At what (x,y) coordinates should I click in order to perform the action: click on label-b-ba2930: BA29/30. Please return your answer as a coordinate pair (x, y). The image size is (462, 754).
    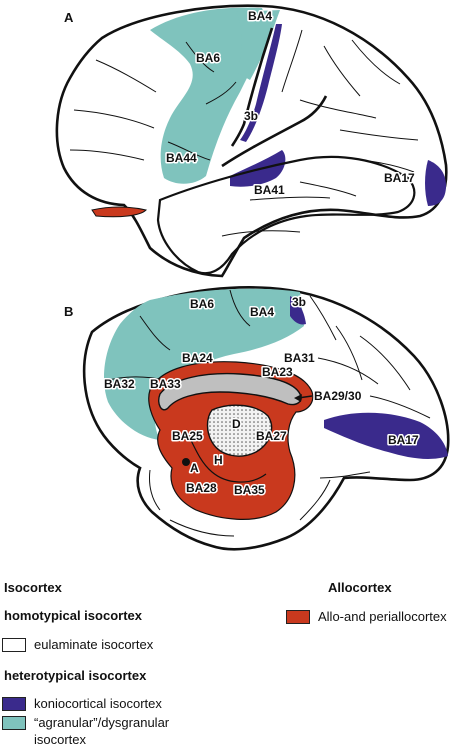
    Looking at the image, I should click on (338, 396).